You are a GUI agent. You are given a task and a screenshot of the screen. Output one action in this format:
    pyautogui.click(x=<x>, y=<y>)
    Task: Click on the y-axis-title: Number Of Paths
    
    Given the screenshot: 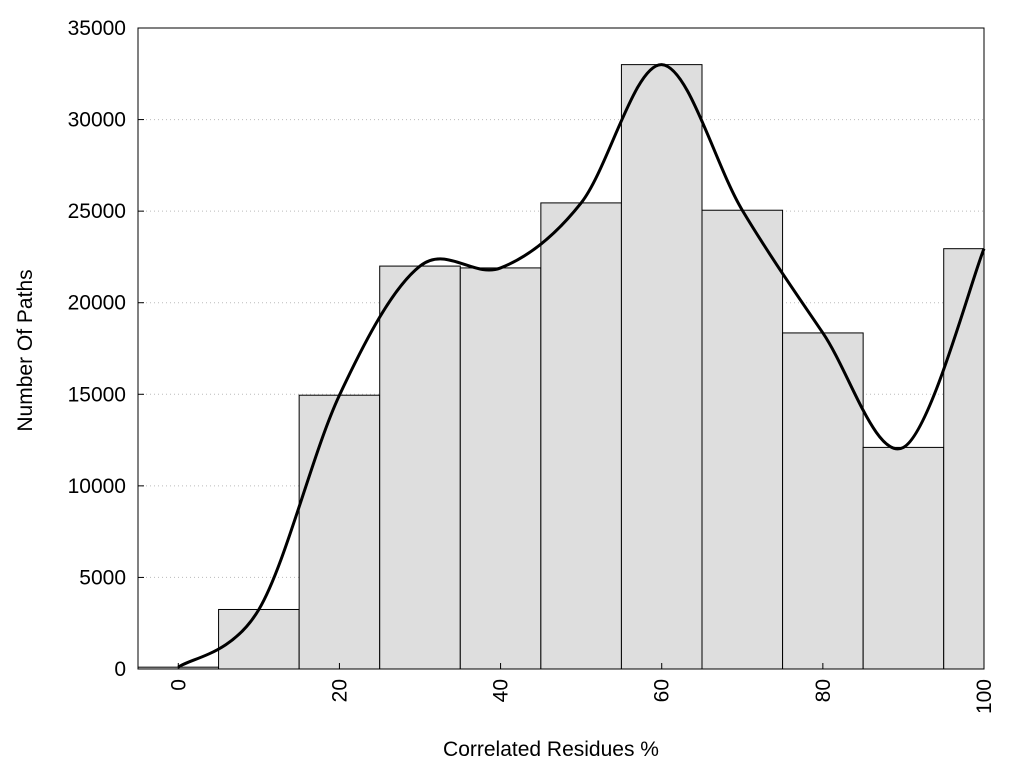 What is the action you would take?
    pyautogui.click(x=25, y=350)
    